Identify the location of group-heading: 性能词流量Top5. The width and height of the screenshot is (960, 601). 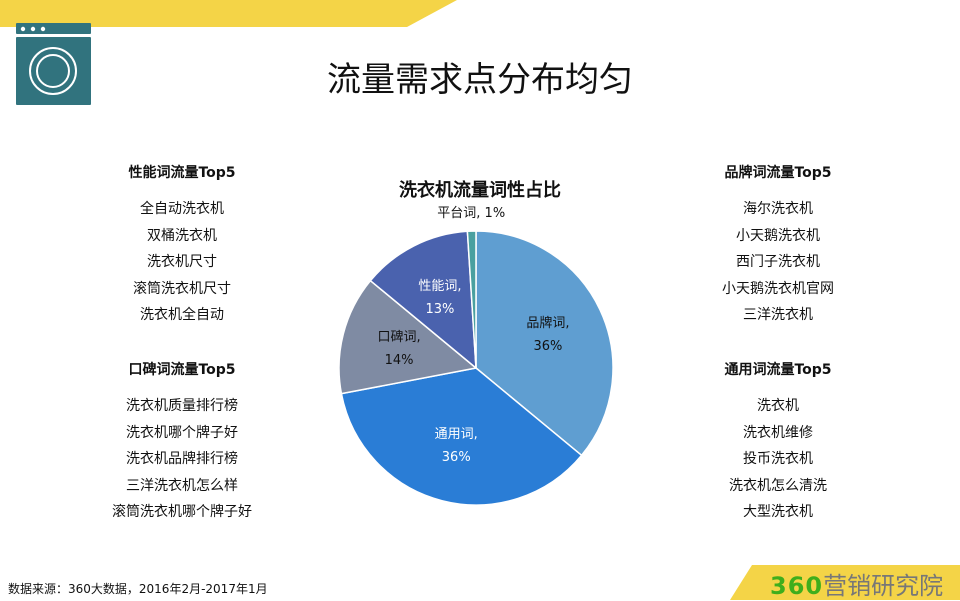
(182, 173).